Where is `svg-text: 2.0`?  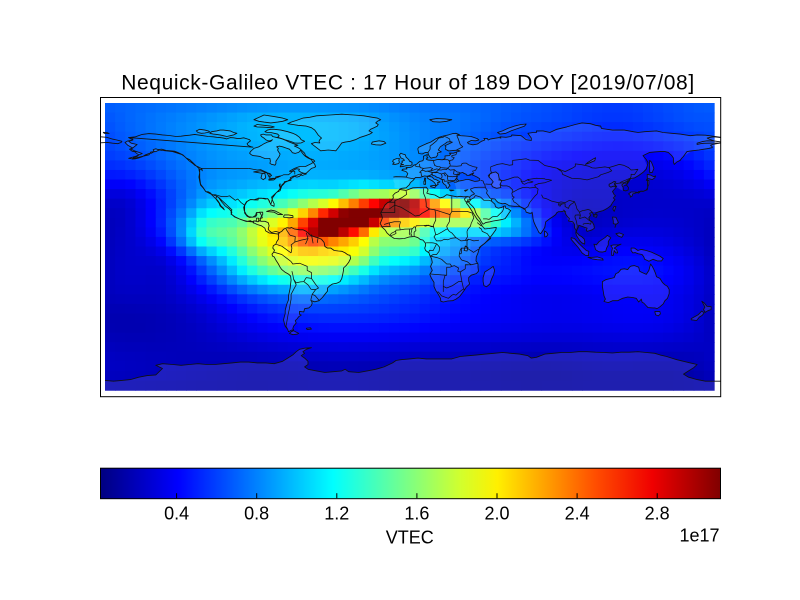 svg-text: 2.0 is located at coordinates (496, 513).